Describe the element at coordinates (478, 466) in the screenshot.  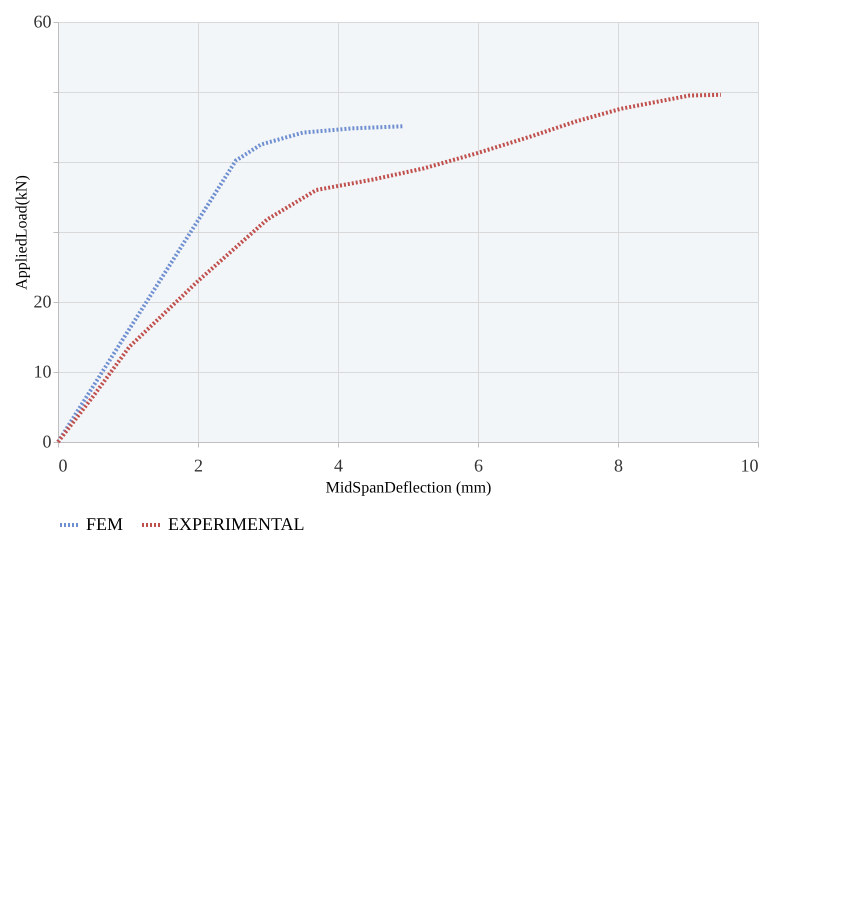
I see `x-tick-label: 6` at that location.